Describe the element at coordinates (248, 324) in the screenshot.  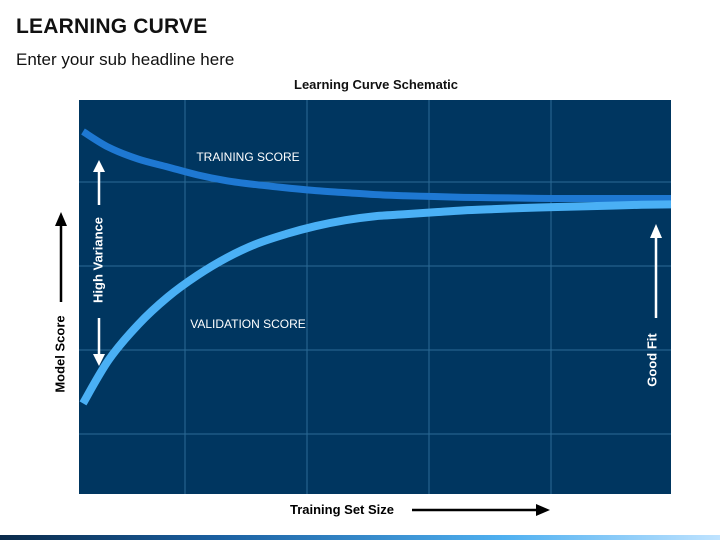
I see `series-label-validation: VALIDATION SCORE` at that location.